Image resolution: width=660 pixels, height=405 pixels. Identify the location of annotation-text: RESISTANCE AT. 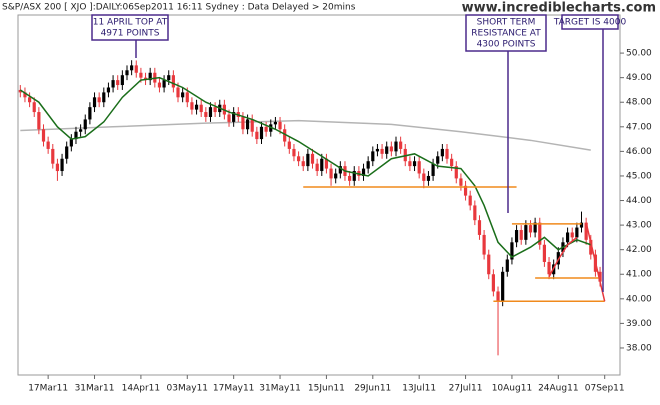
(506, 34).